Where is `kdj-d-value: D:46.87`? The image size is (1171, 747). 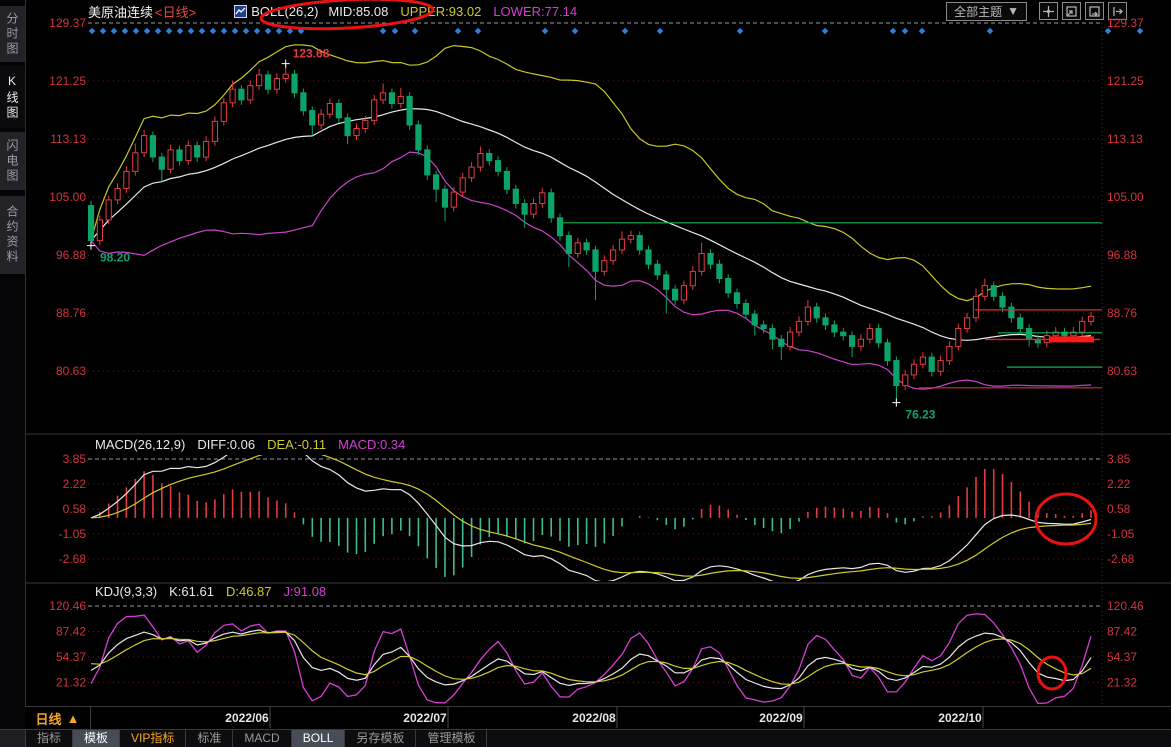 kdj-d-value: D:46.87 is located at coordinates (248, 591).